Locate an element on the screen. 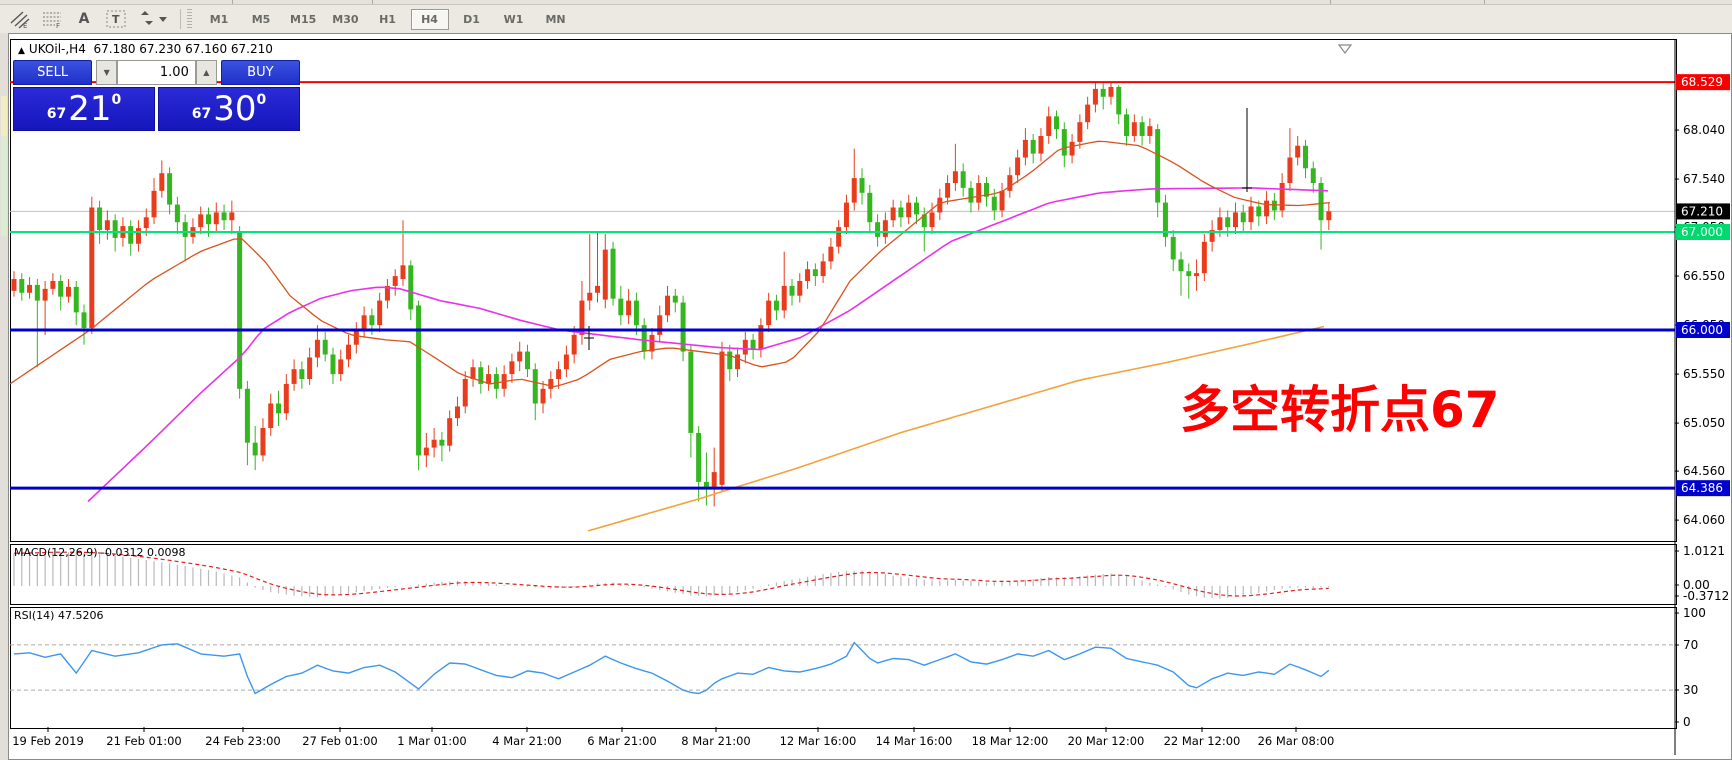 This screenshot has width=1732, height=760. volume-input: 1.00 is located at coordinates (156, 72).